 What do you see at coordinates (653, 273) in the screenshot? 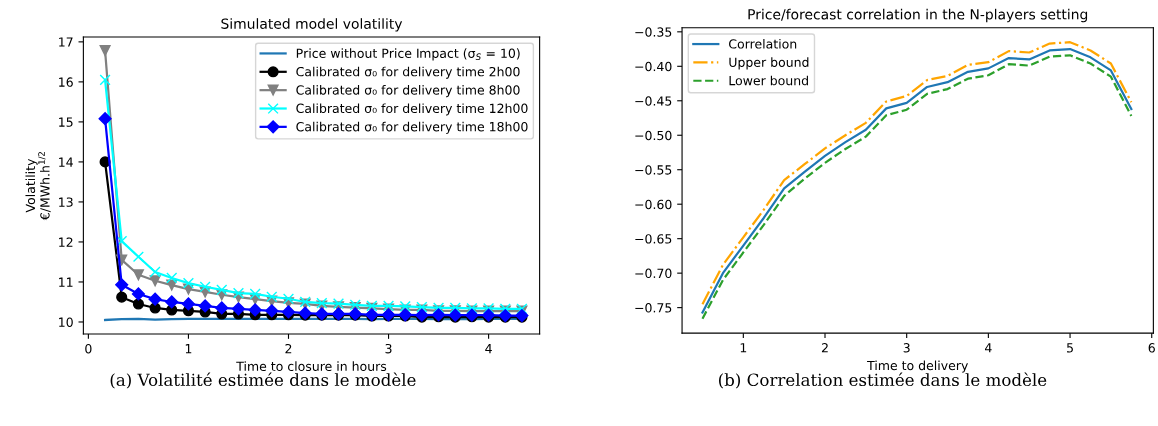
I see `y-tick-label: −0.70` at bounding box center [653, 273].